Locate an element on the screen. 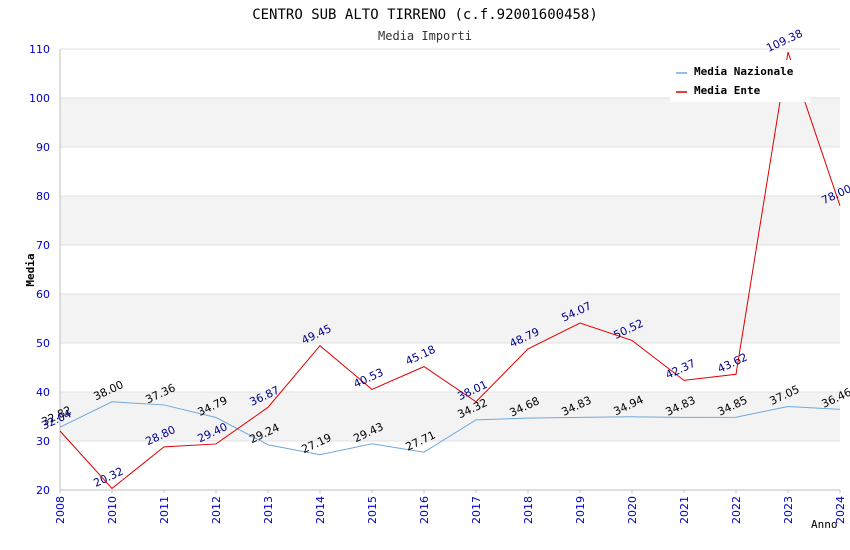  x-tick-label: 2013 is located at coordinates (268, 510).